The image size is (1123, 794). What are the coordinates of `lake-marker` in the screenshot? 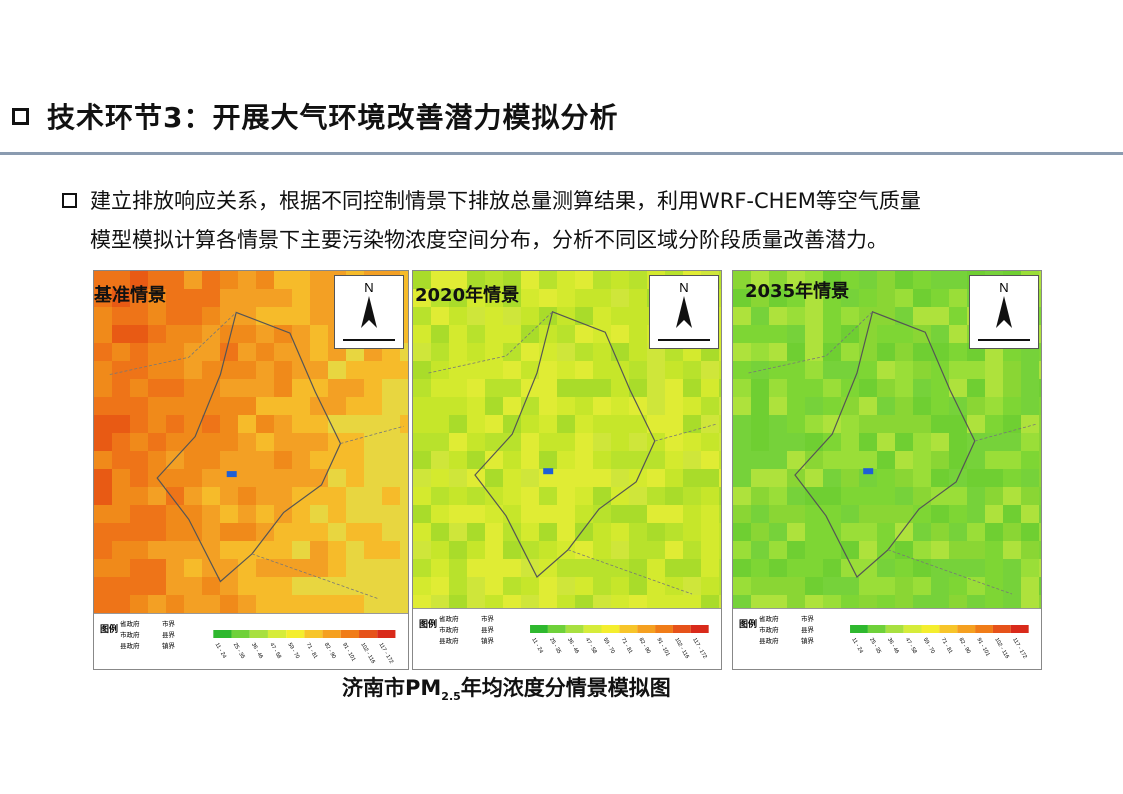 It's located at (868, 471).